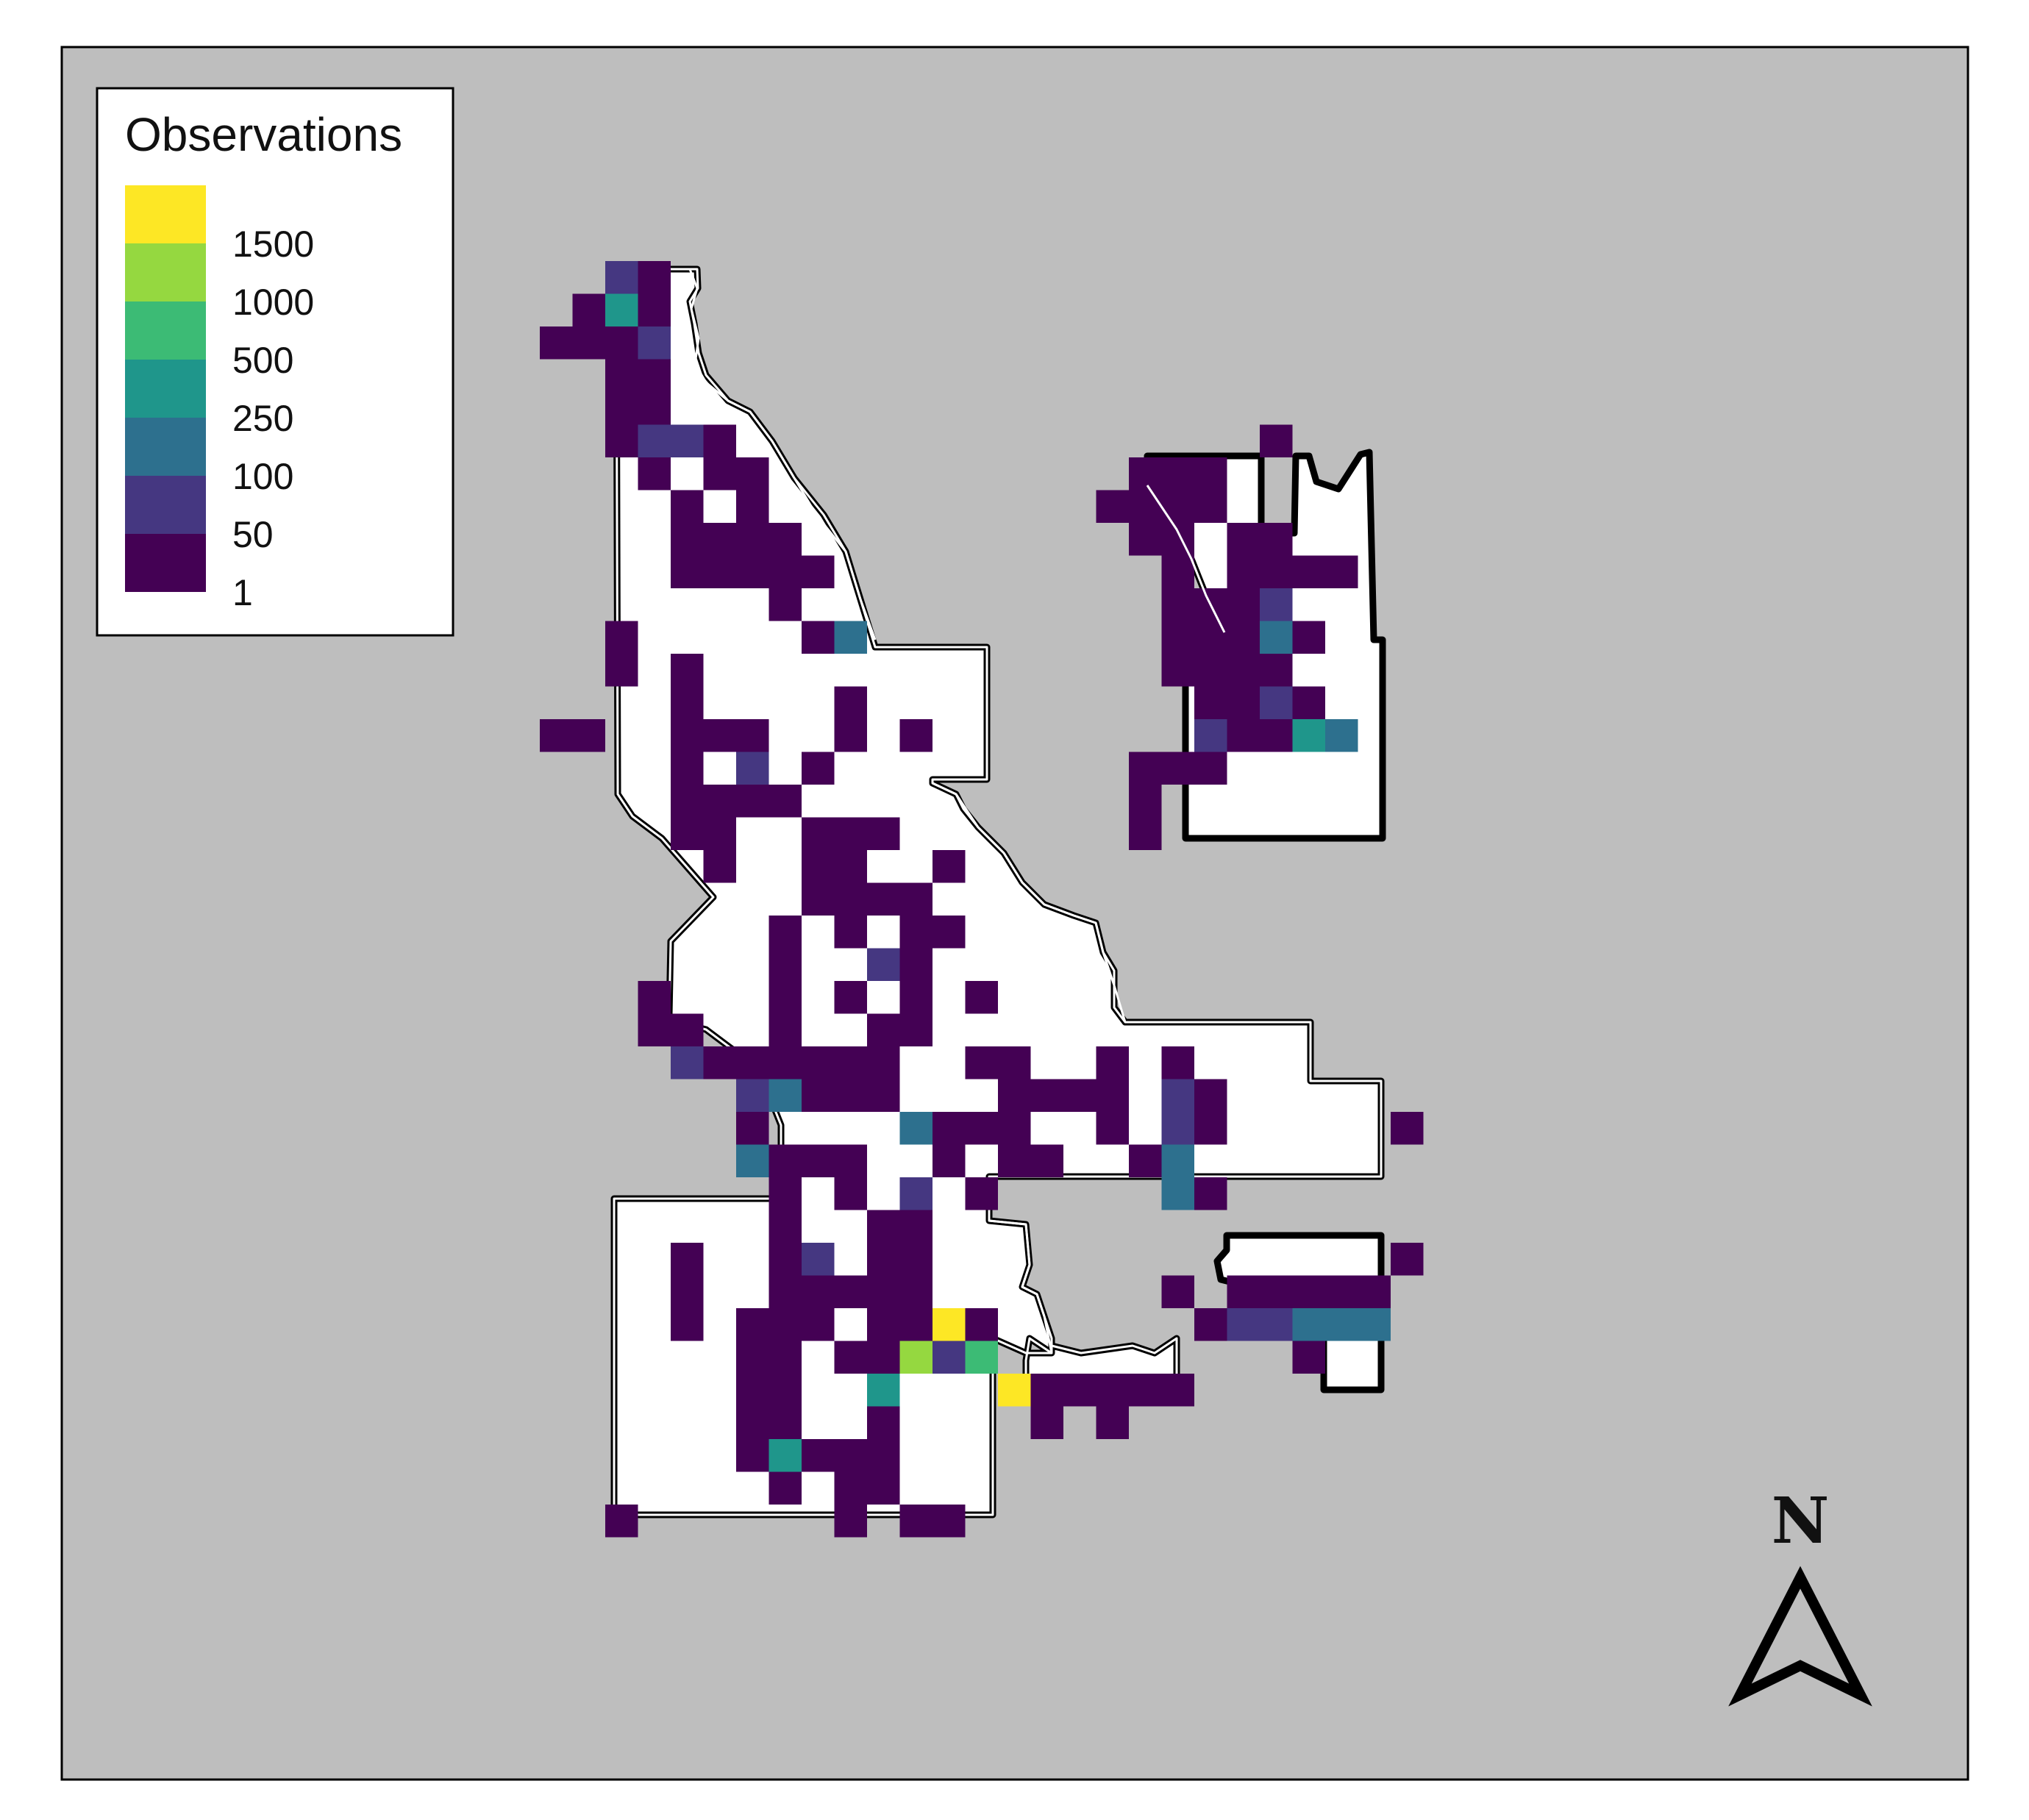 This screenshot has height=1820, width=2029. Describe the element at coordinates (242, 592) in the screenshot. I see `legend-label: 1` at that location.